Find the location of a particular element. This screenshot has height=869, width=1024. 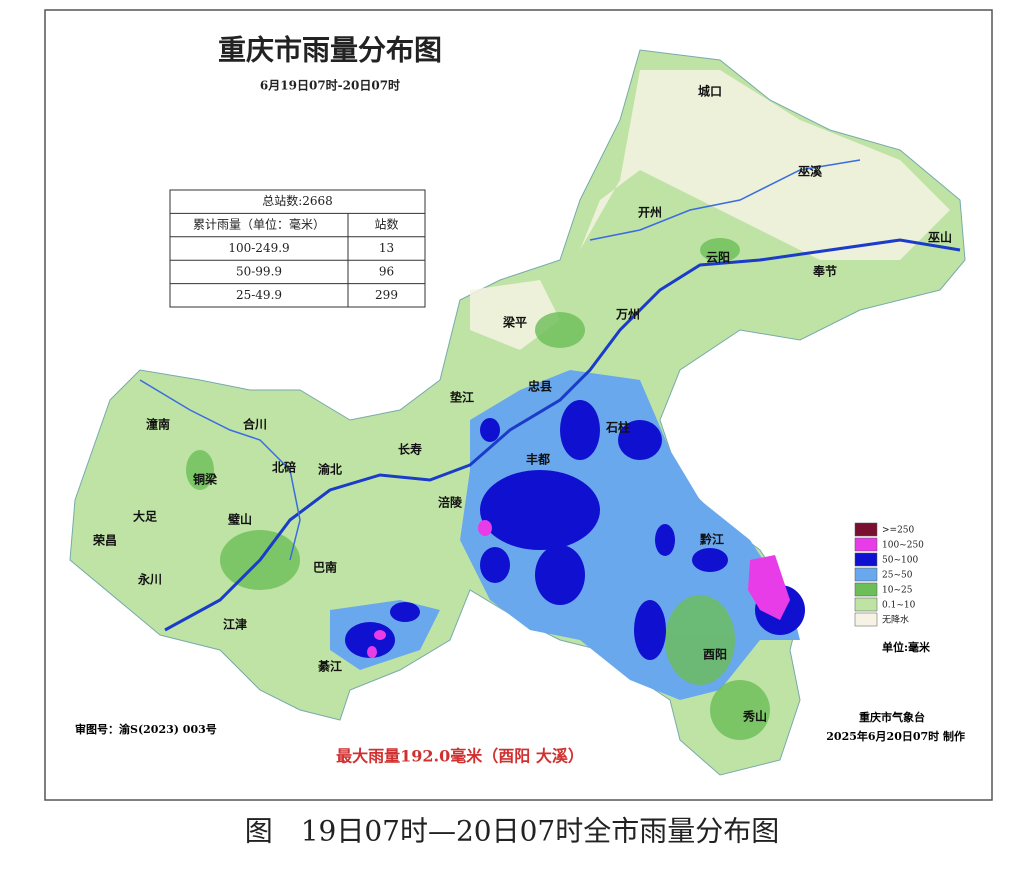

place-label: 巫山 is located at coordinates (940, 237).